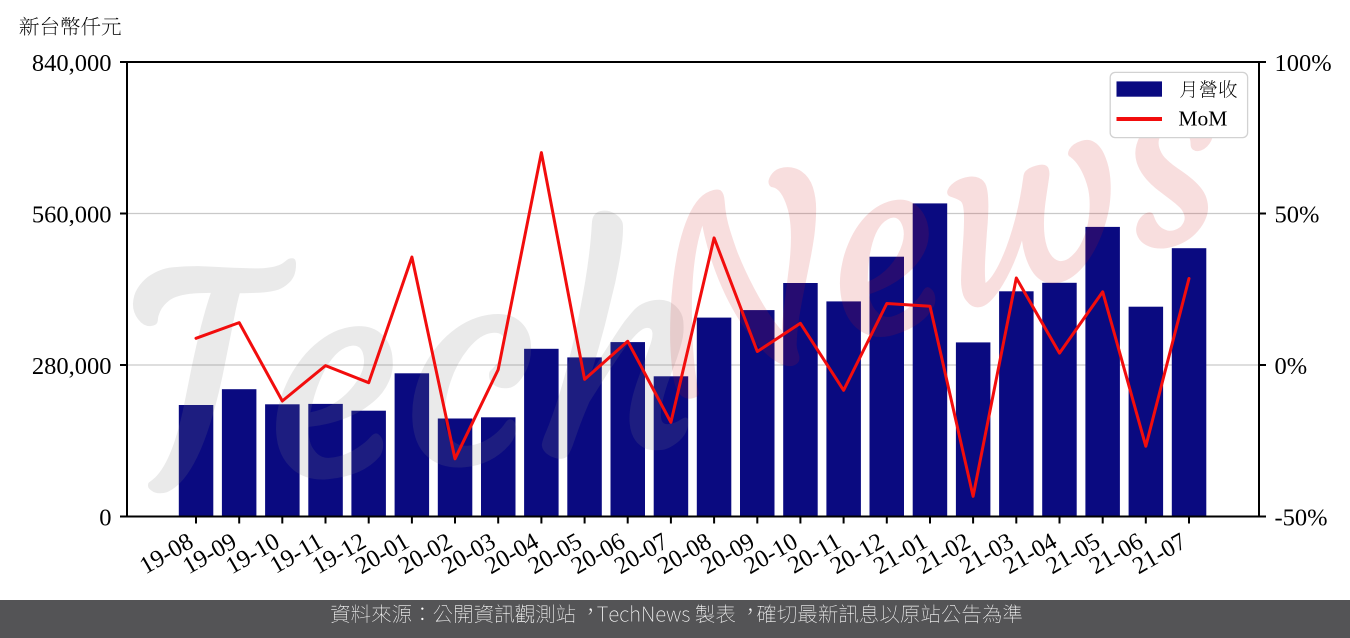  I want to click on svg-text: 280,000, so click(72, 366).